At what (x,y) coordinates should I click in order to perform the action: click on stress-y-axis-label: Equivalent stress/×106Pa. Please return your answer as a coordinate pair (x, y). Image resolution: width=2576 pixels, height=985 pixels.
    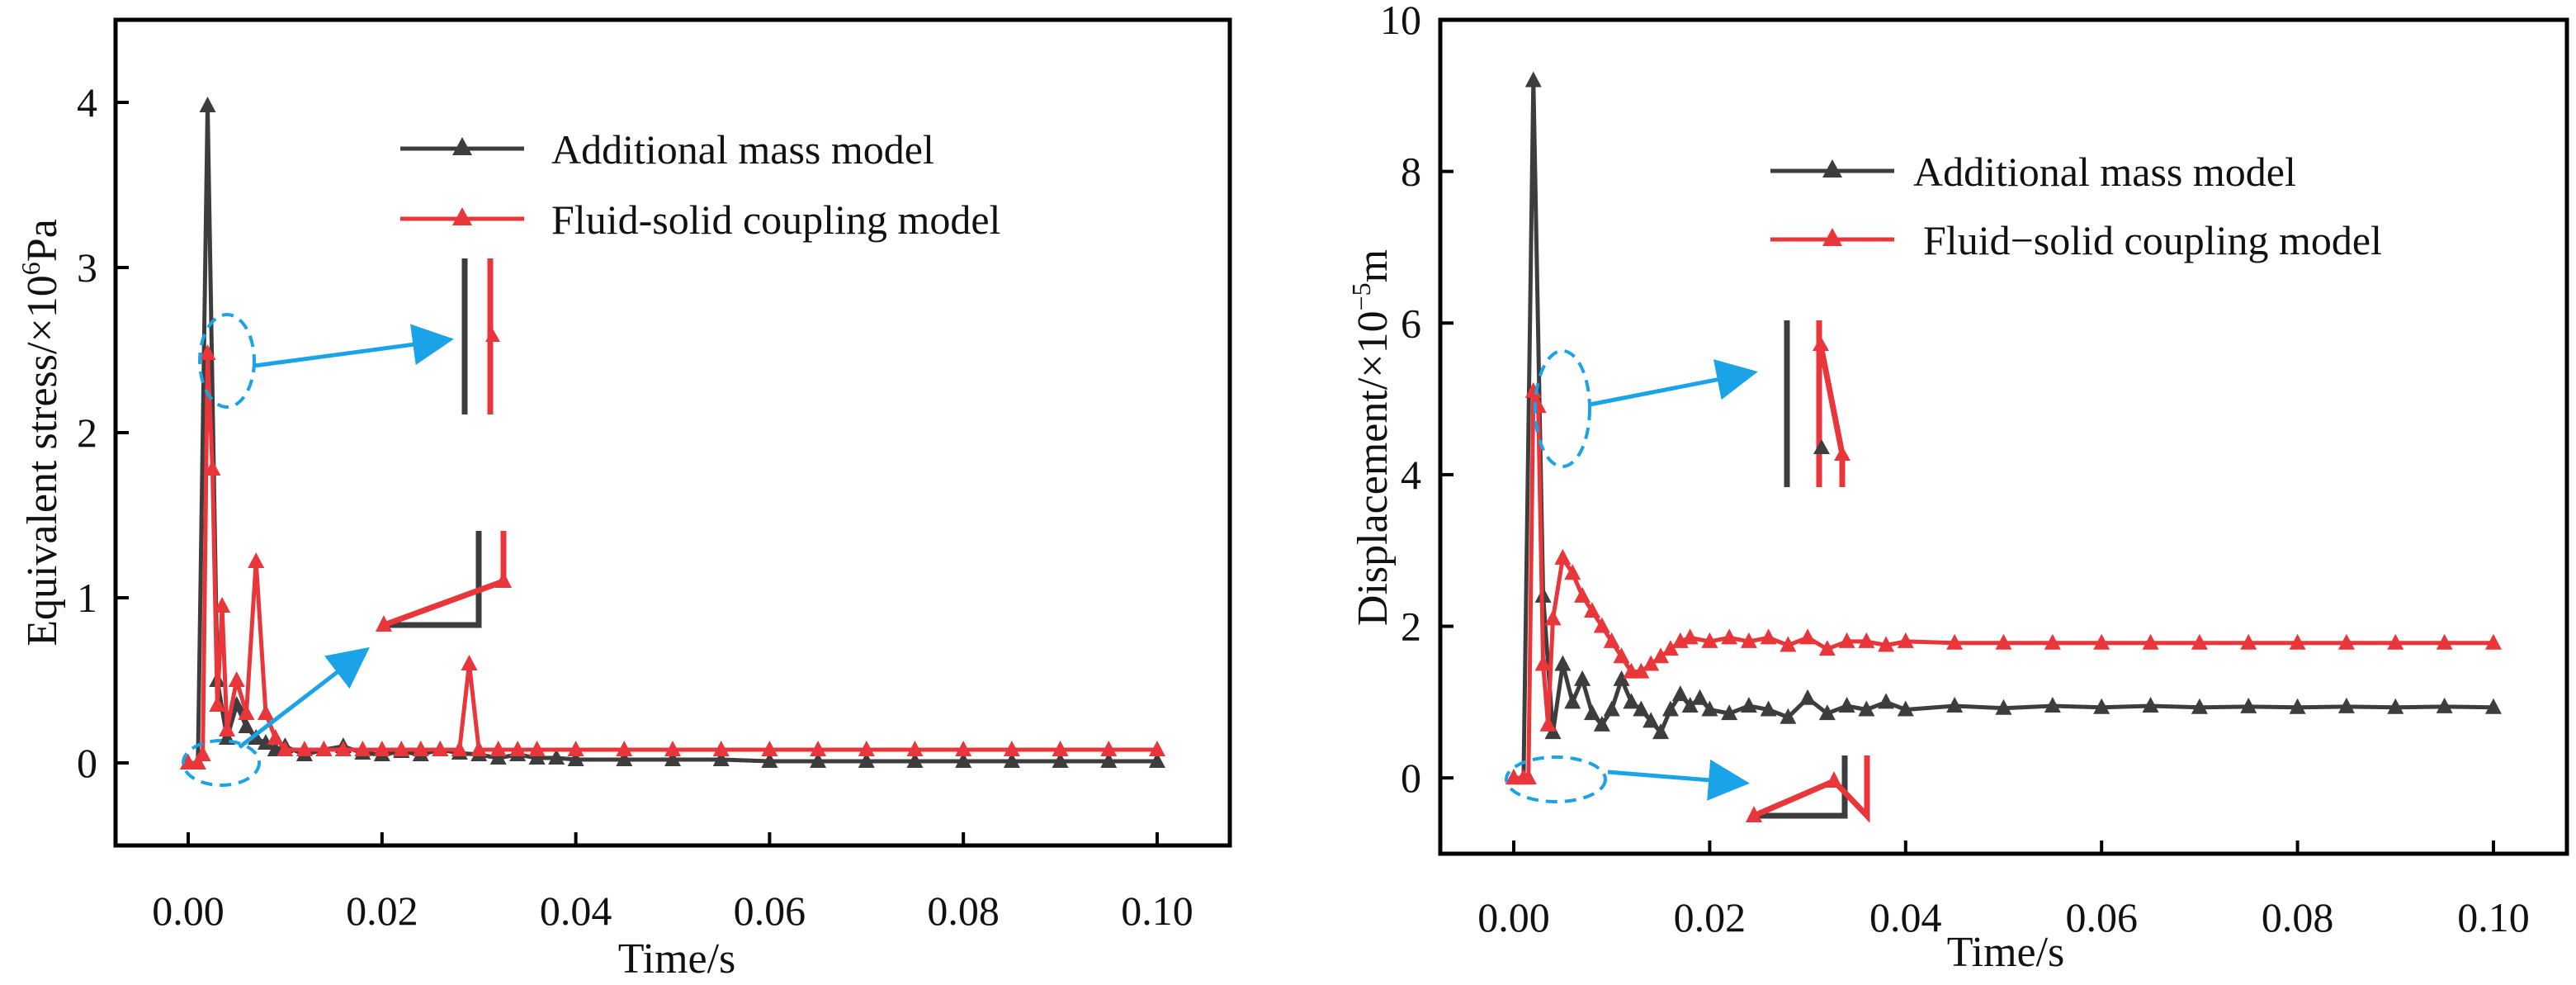
    Looking at the image, I should click on (41, 432).